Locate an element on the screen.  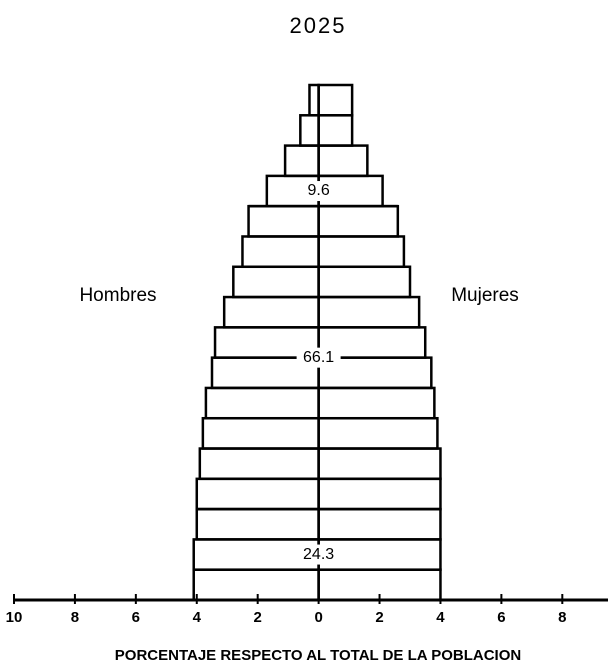
group-label: 24.3 is located at coordinates (318, 554).